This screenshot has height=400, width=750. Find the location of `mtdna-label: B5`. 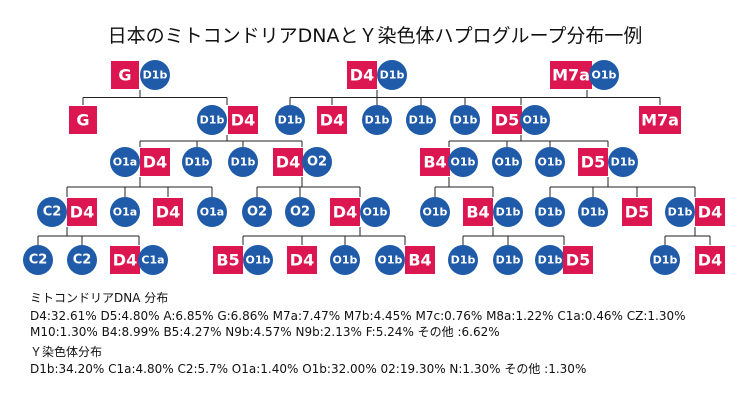

mtdna-label: B5 is located at coordinates (227, 260).